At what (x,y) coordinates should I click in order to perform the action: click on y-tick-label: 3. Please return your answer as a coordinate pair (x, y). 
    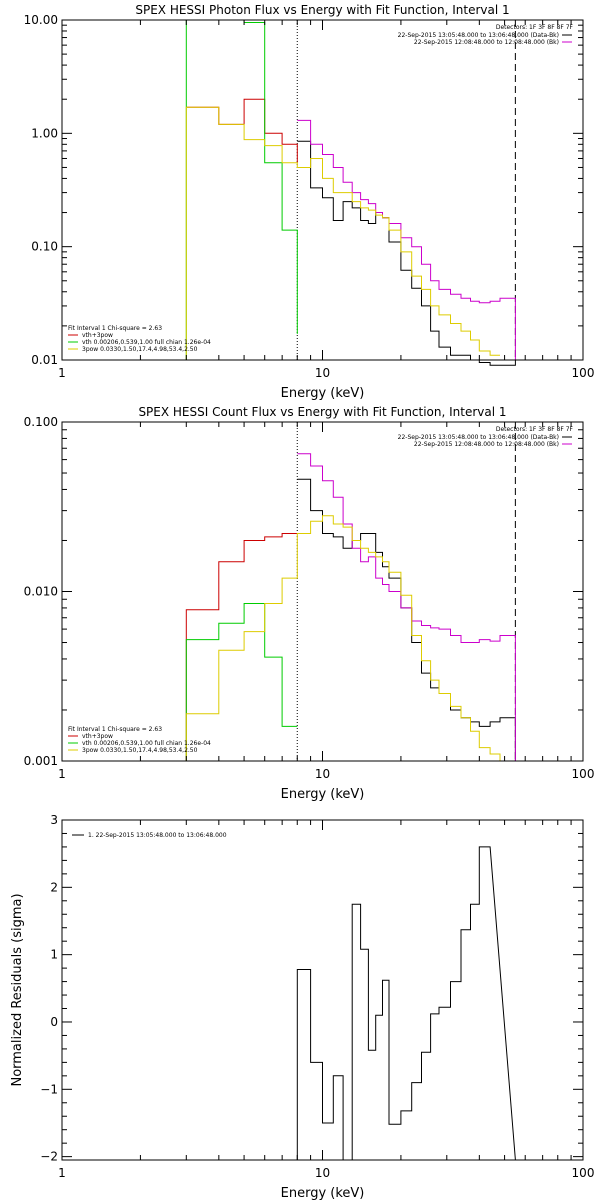
    Looking at the image, I should click on (54, 820).